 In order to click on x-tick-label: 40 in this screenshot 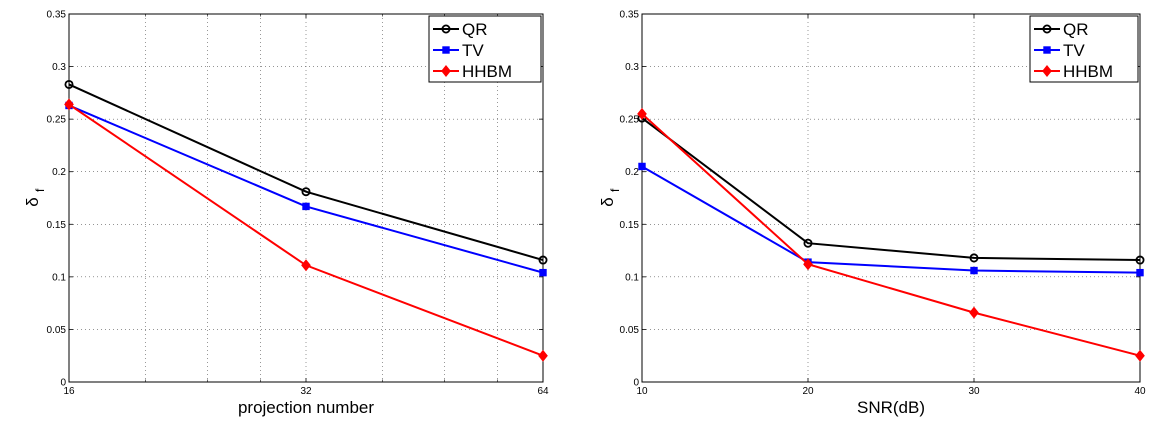, I will do `click(1140, 391)`.